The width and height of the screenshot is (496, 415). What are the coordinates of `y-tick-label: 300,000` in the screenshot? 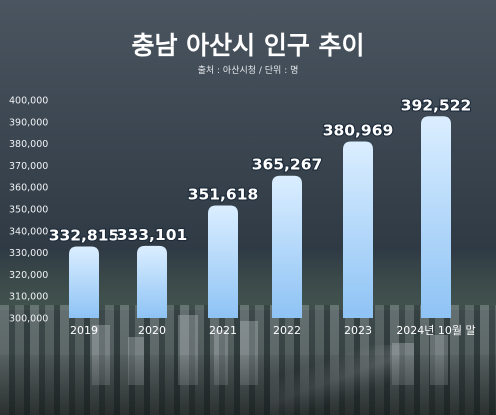 It's located at (28, 319).